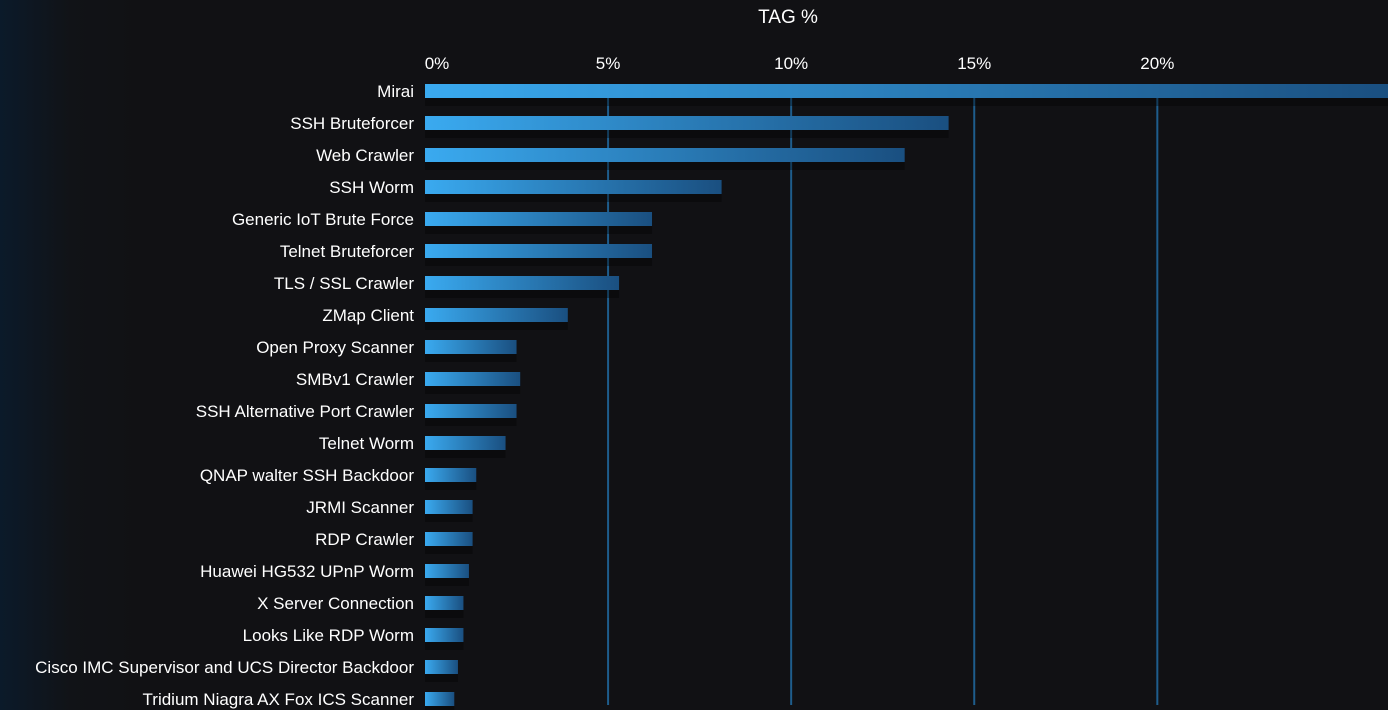  I want to click on x-tick-label: 0%, so click(437, 63).